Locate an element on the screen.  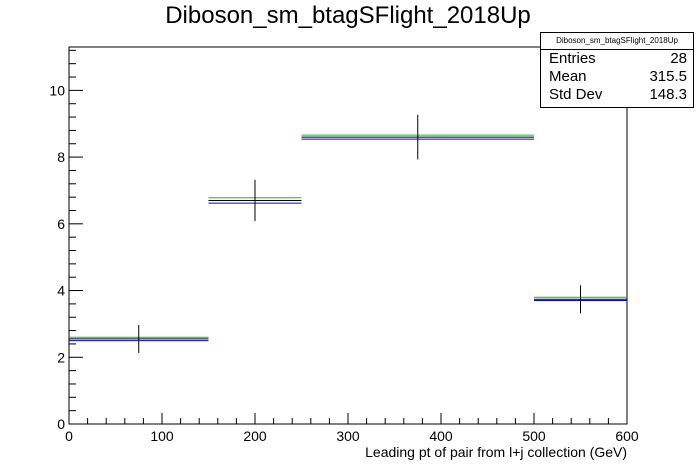
stats-mean-value: 315.5 is located at coordinates (668, 76).